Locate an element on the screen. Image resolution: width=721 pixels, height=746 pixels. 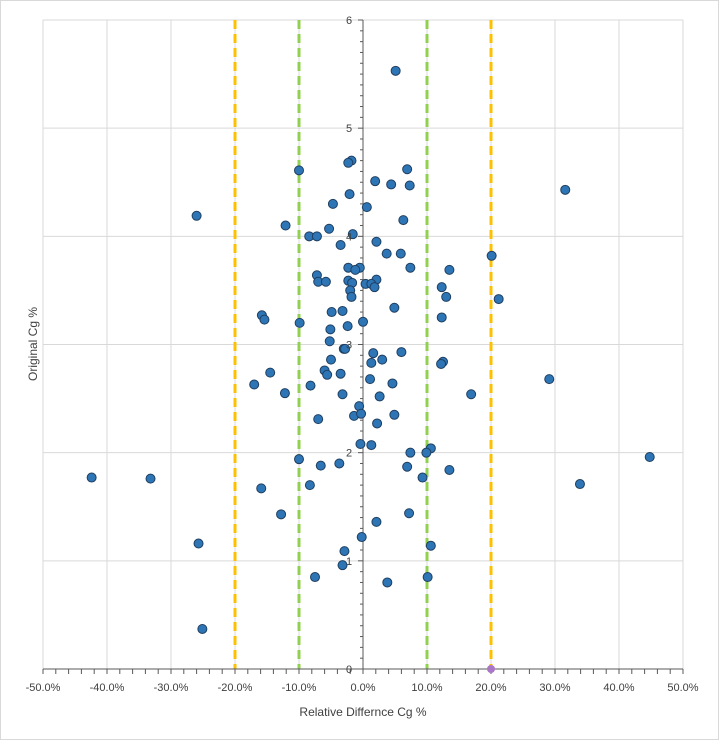
y-tick-label: 2 is located at coordinates (349, 454).